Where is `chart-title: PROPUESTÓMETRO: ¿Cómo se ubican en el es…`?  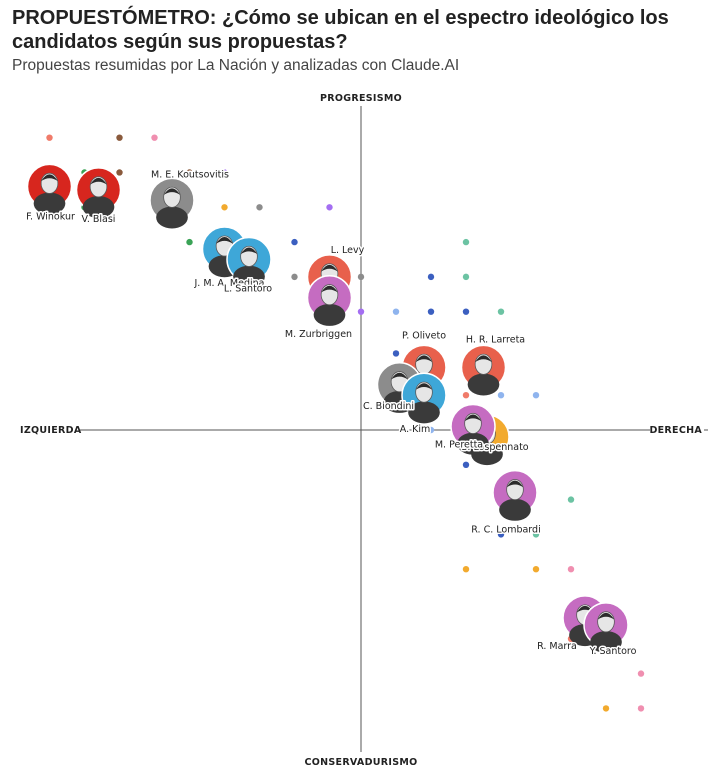 chart-title: PROPUESTÓMETRO: ¿Cómo se ubican en el es… is located at coordinates (340, 30).